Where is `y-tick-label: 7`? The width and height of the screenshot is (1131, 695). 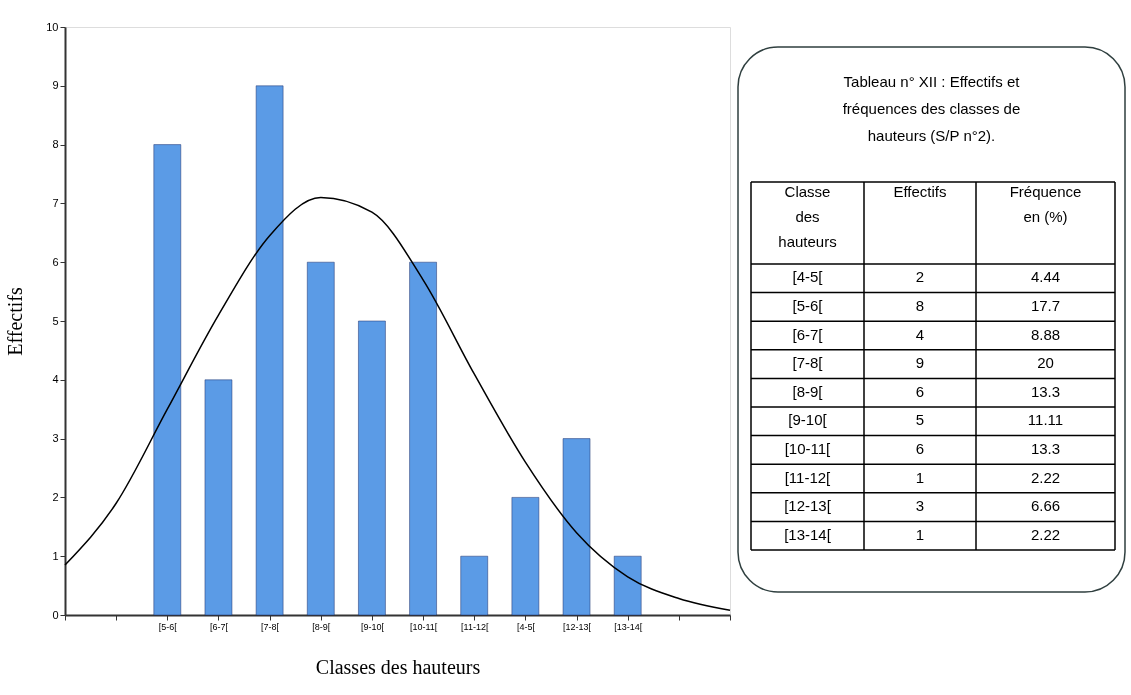
y-tick-label: 7 is located at coordinates (55, 202).